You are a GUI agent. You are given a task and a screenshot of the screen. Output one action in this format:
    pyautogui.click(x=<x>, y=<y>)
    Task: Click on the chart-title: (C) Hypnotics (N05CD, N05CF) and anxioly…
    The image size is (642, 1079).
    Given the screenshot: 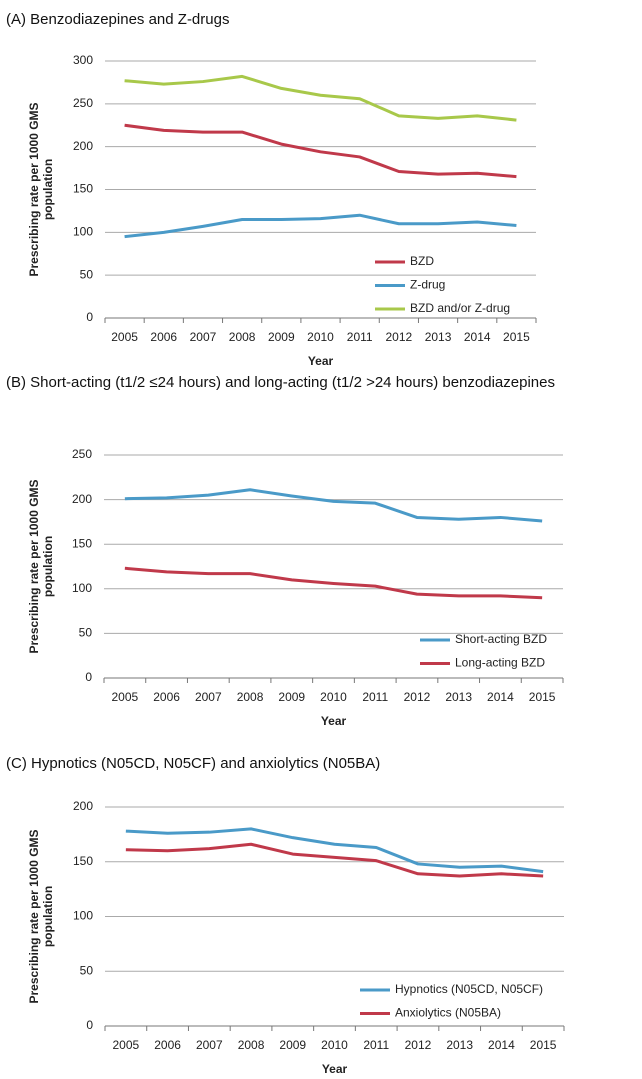 What is the action you would take?
    pyautogui.click(x=193, y=763)
    